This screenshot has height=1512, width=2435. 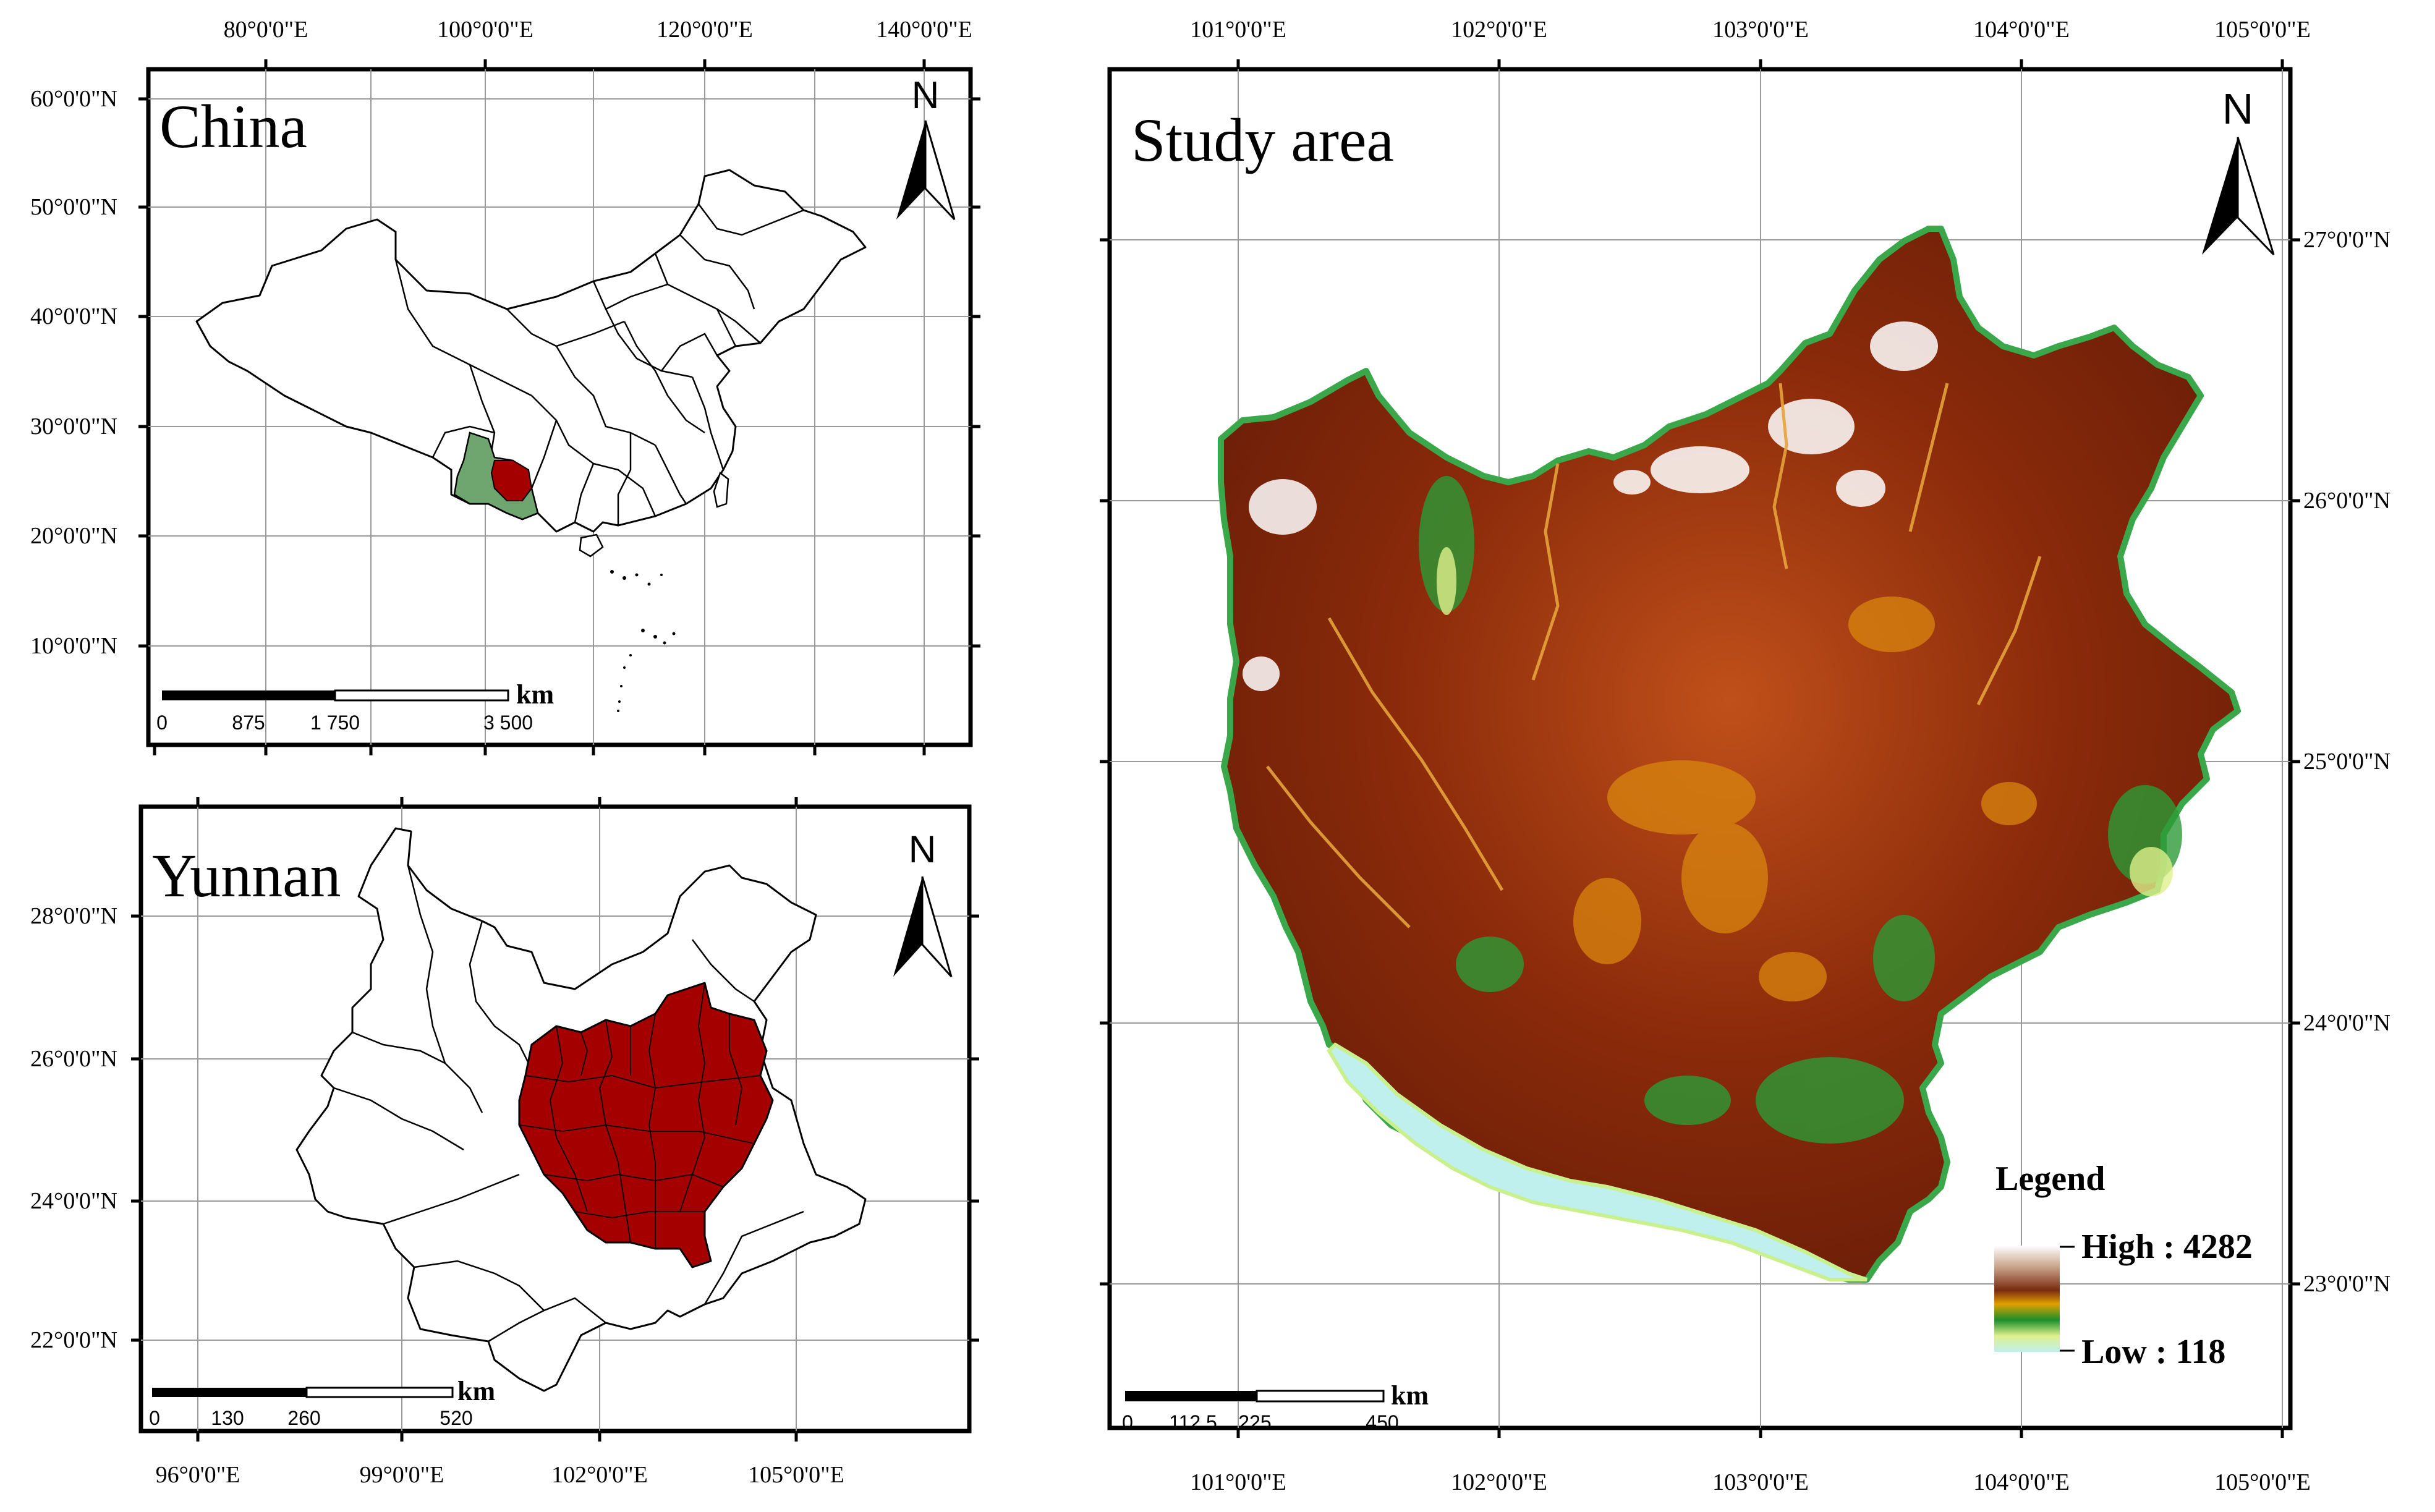 What do you see at coordinates (322, 1402) in the screenshot?
I see `yunnan-scale-bar: km 0 130 260 520` at bounding box center [322, 1402].